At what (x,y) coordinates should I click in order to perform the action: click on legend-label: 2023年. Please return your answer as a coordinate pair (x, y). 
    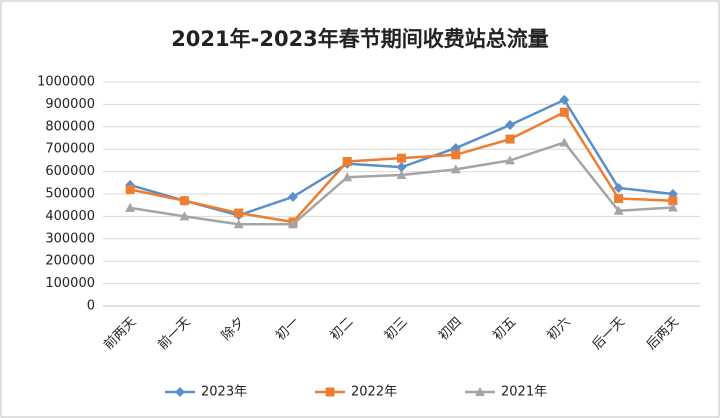
    Looking at the image, I should click on (224, 392).